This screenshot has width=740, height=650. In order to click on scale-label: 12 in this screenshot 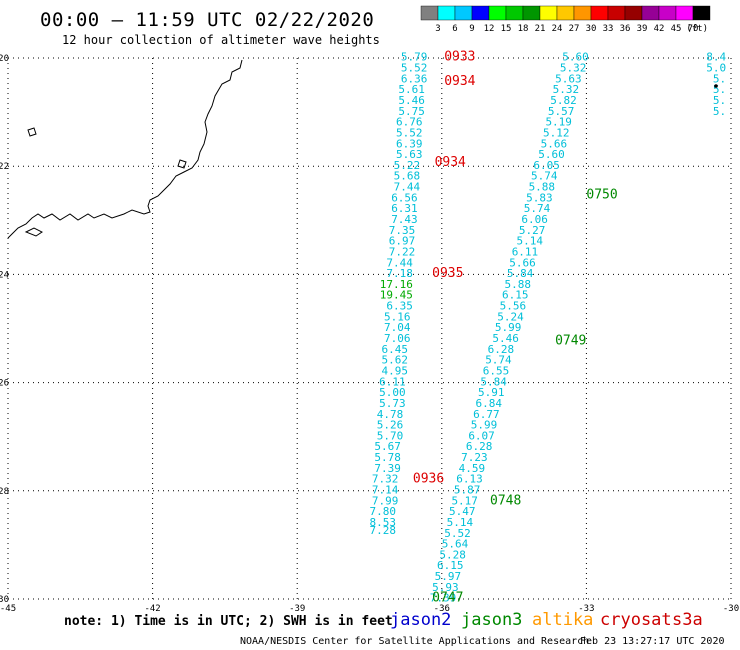, I will do `click(489, 29)`.